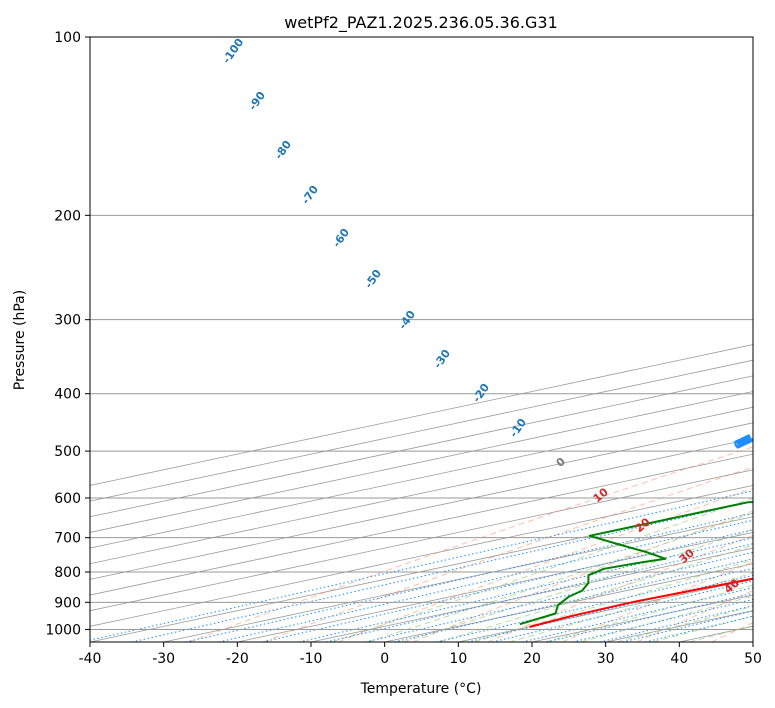 Image resolution: width=775 pixels, height=708 pixels. What do you see at coordinates (458, 659) in the screenshot?
I see `x-tick-label: 10` at bounding box center [458, 659].